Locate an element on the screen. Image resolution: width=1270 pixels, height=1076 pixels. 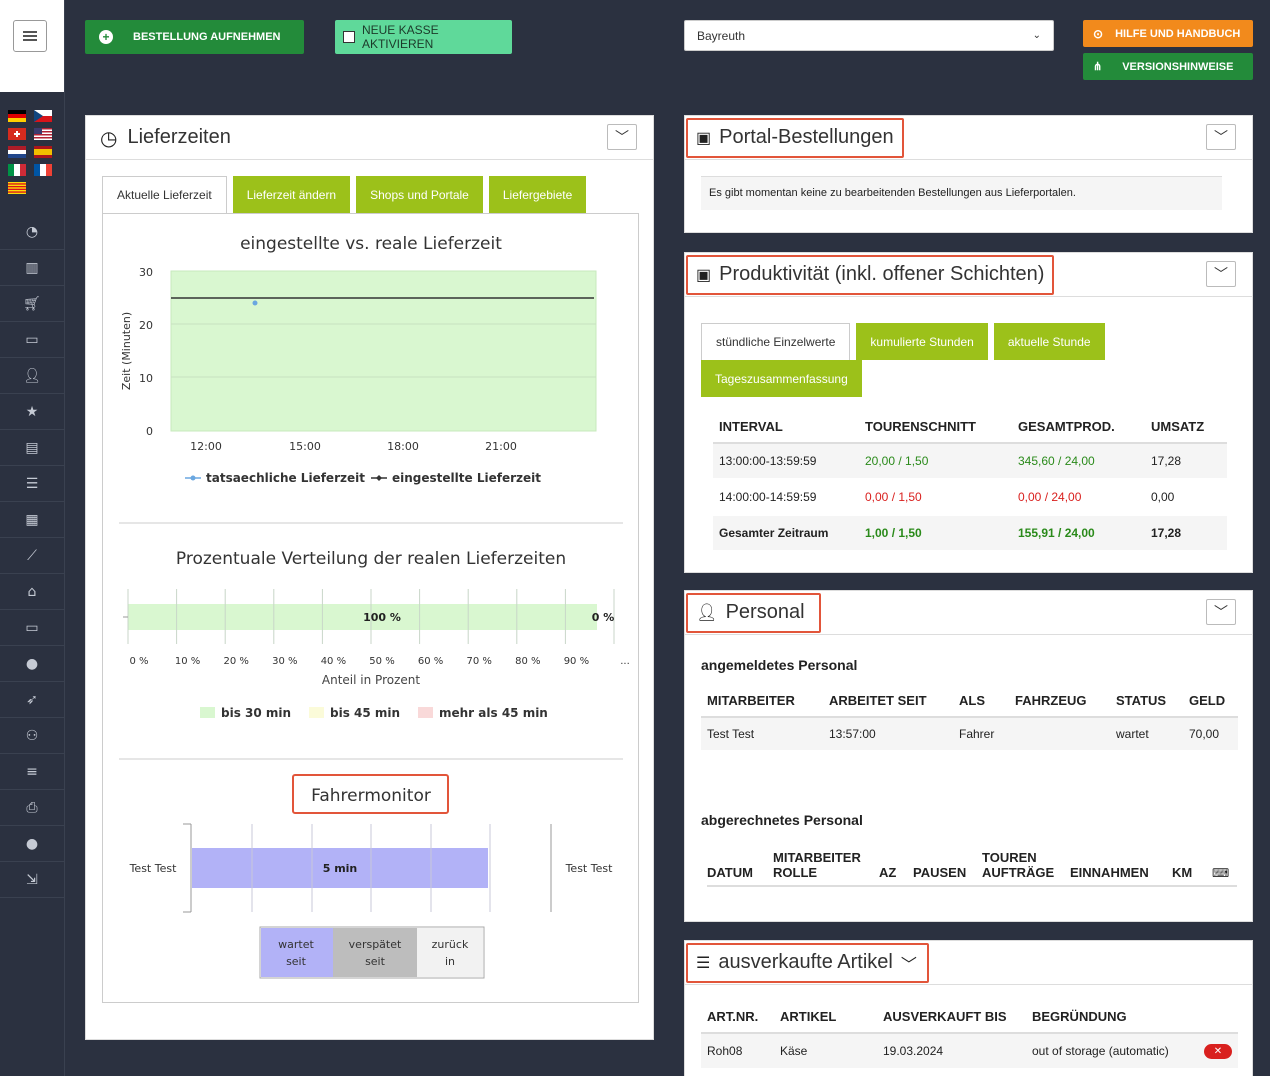
col-umsatz: UMSATZ is located at coordinates (1186, 427).